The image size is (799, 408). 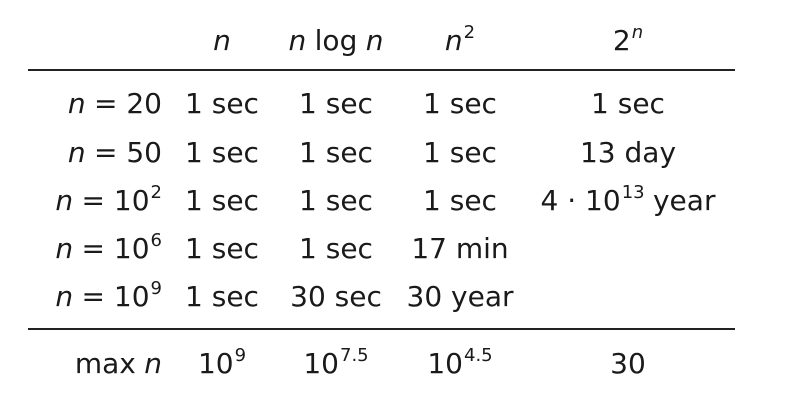 I want to click on header-text: log, so click(x=336, y=40).